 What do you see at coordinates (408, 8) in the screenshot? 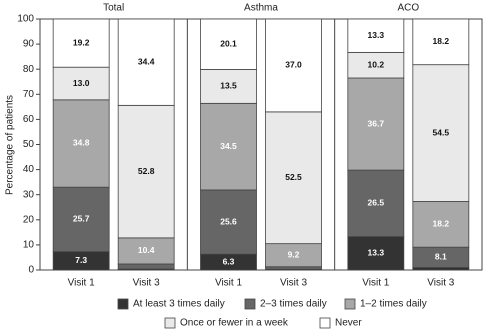
I see `panel-title: ACO` at bounding box center [408, 8].